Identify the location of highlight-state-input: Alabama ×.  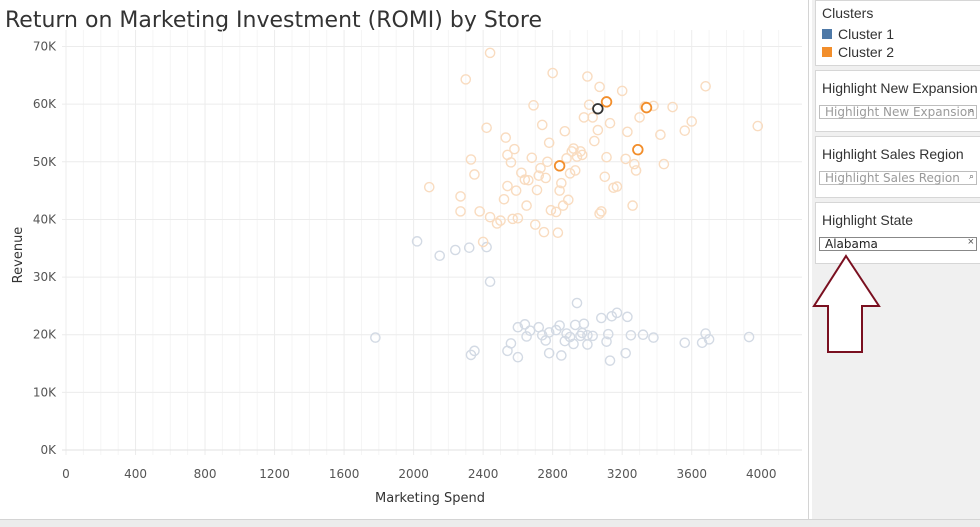
(898, 243).